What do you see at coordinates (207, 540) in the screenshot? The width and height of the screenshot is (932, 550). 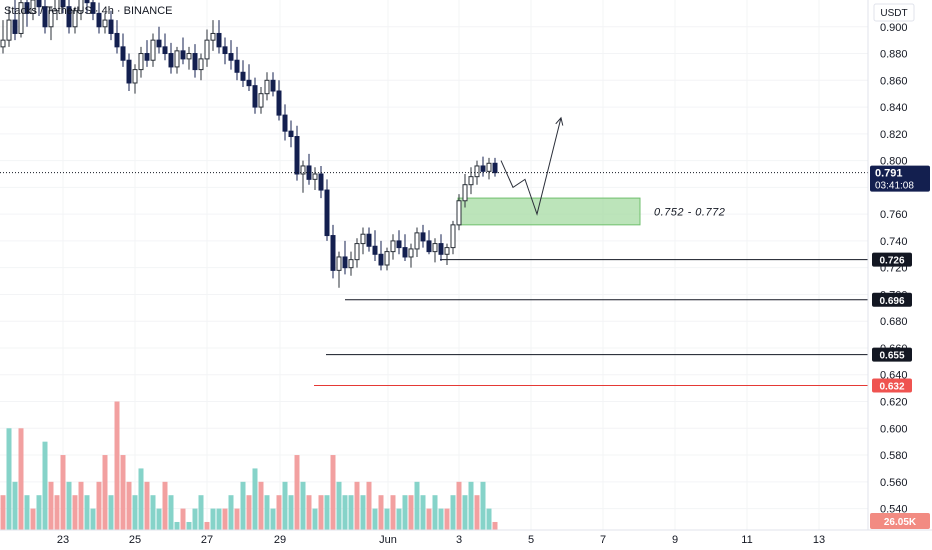 I see `time-tick-label: 27` at bounding box center [207, 540].